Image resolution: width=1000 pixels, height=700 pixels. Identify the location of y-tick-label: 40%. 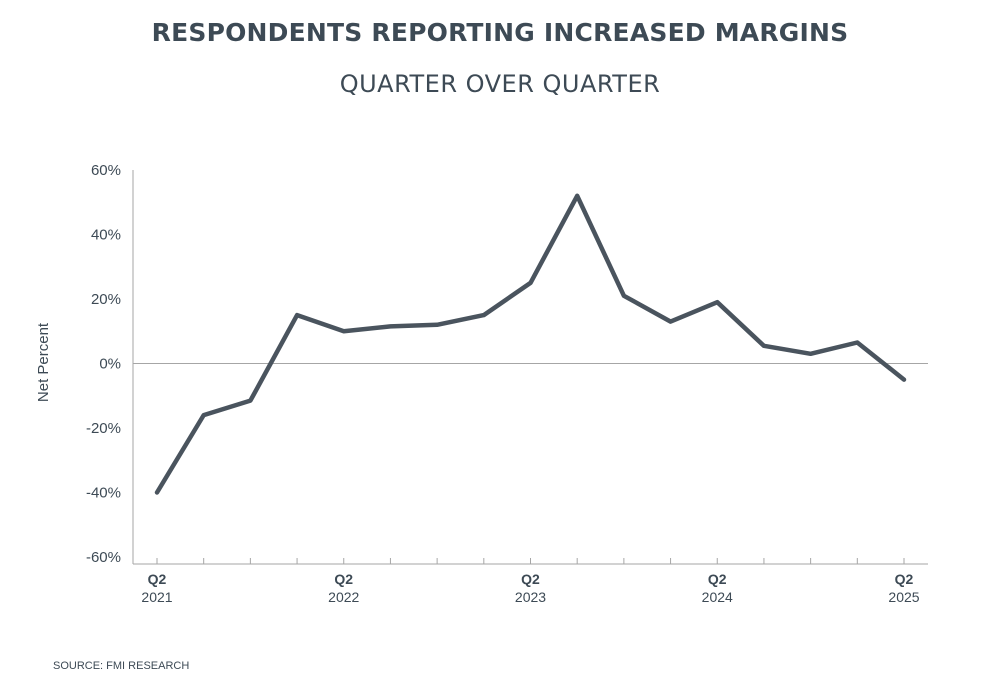
(106, 235).